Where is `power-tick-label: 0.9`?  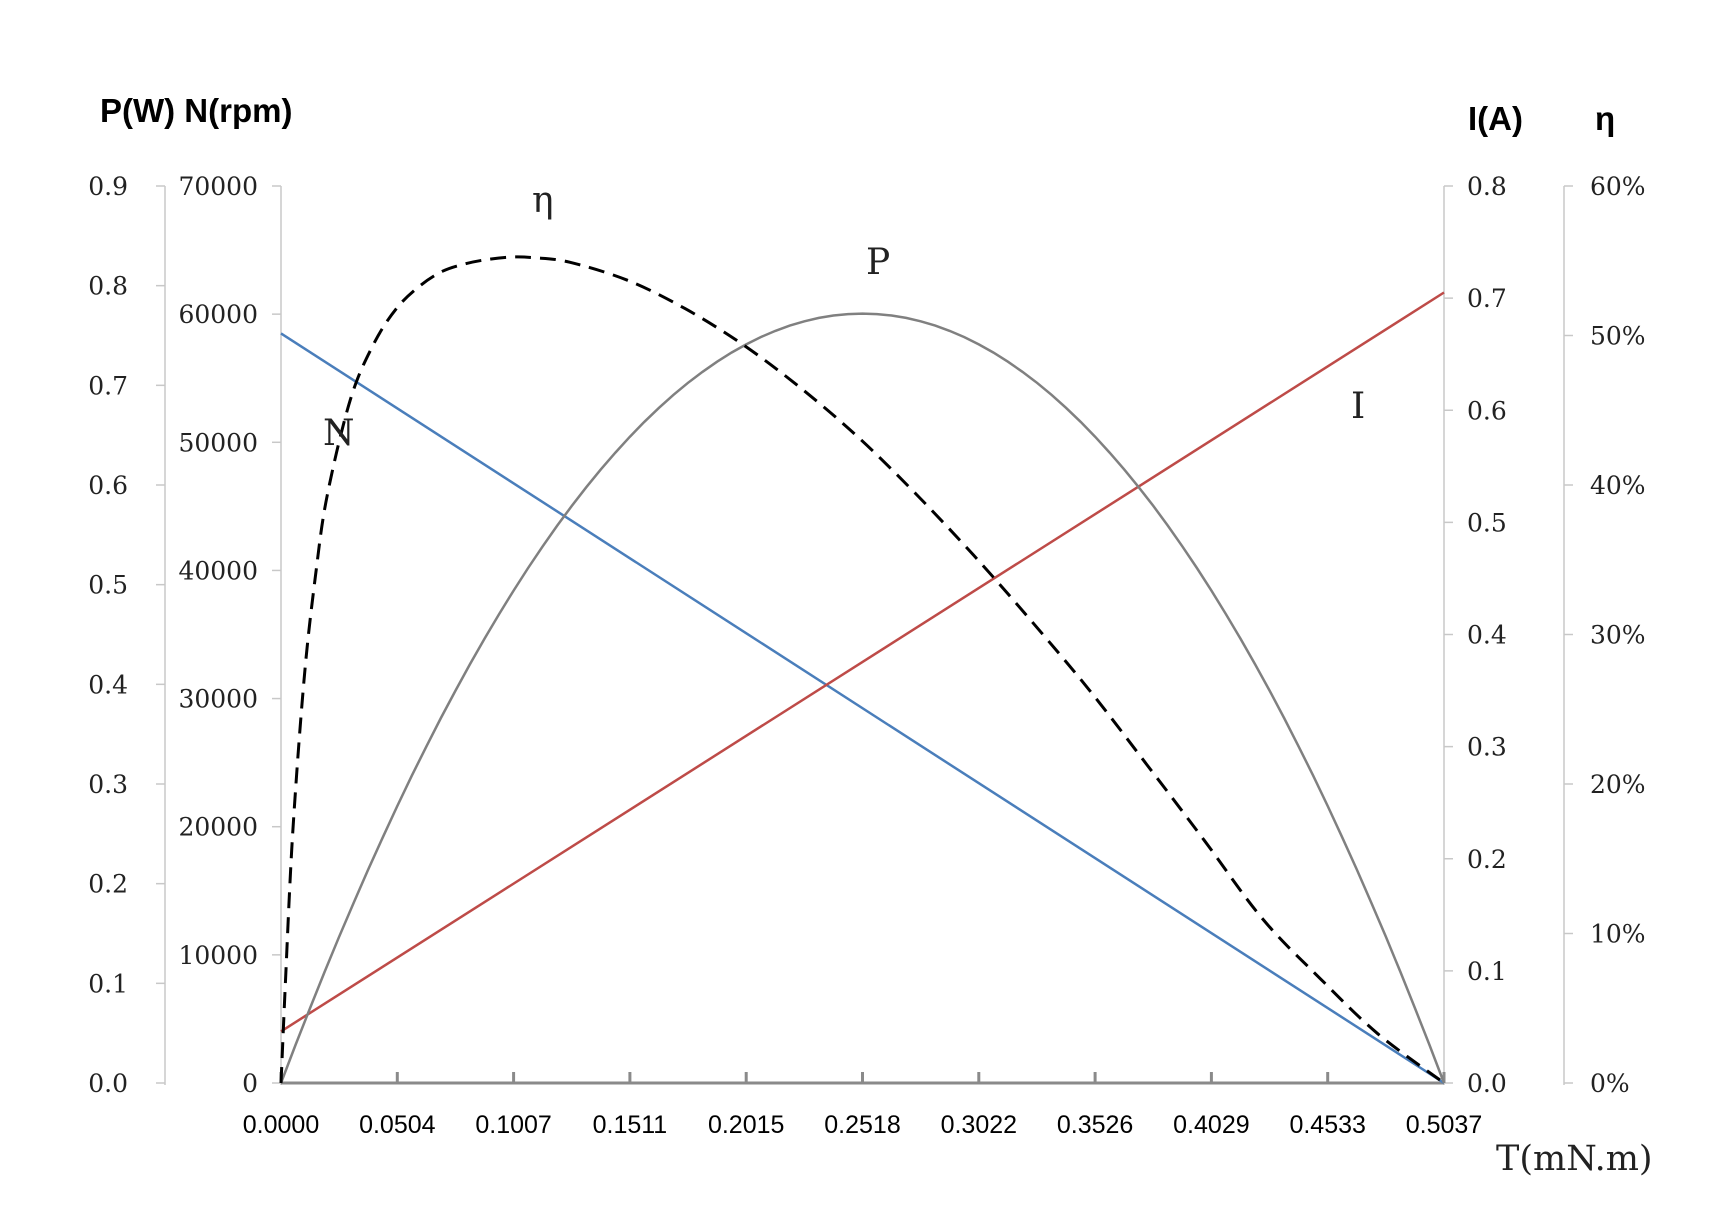 power-tick-label: 0.9 is located at coordinates (108, 186).